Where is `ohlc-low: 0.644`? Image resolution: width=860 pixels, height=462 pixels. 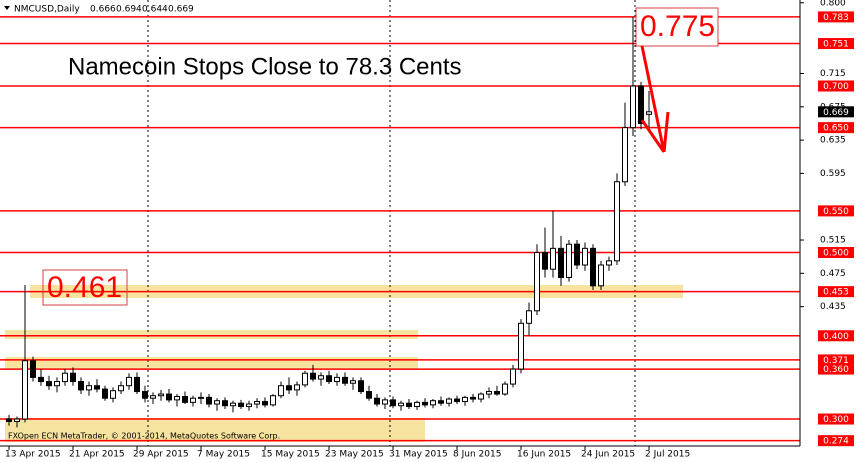 ohlc-low: 0.644 is located at coordinates (155, 10).